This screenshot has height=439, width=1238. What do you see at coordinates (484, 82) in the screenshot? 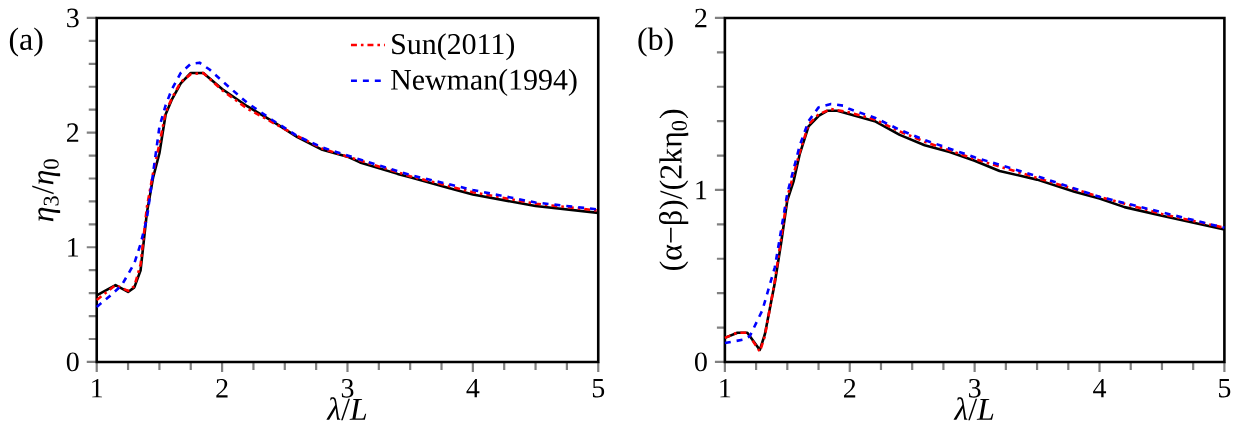
I see `legend-label: Newman(1994)` at bounding box center [484, 82].